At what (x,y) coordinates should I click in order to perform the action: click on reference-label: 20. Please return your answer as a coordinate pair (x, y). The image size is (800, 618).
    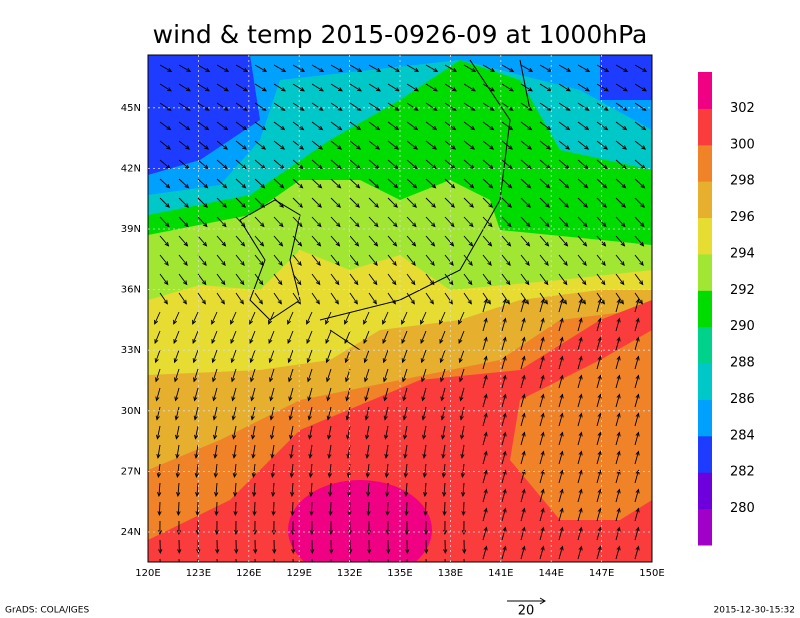
    Looking at the image, I should click on (526, 611).